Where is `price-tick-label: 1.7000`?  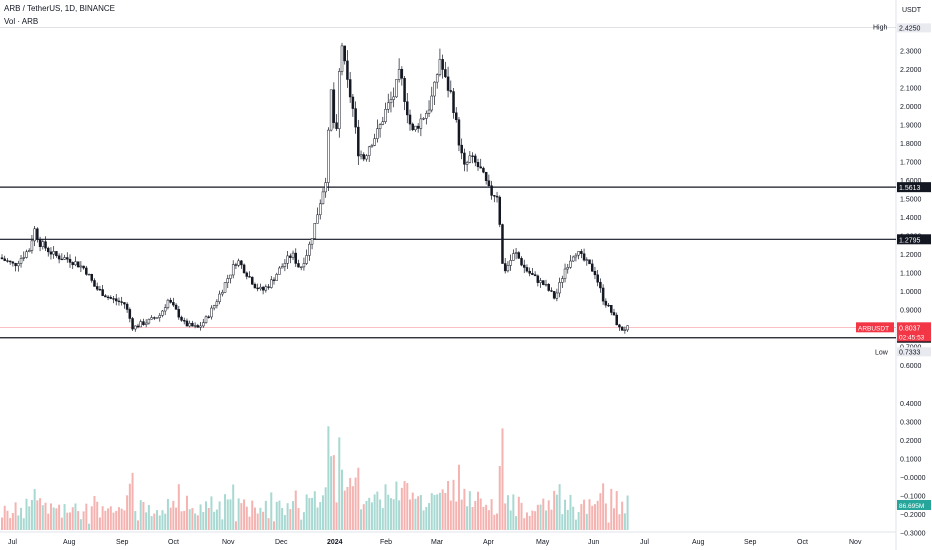 price-tick-label: 1.7000 is located at coordinates (911, 163).